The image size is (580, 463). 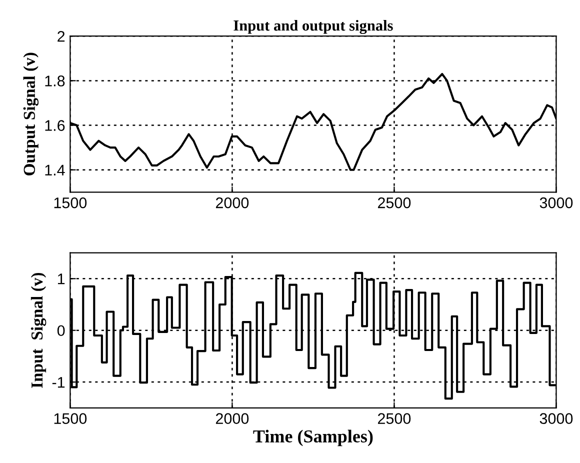 What do you see at coordinates (55, 81) in the screenshot?
I see `y-tick-label: 1.8` at bounding box center [55, 81].